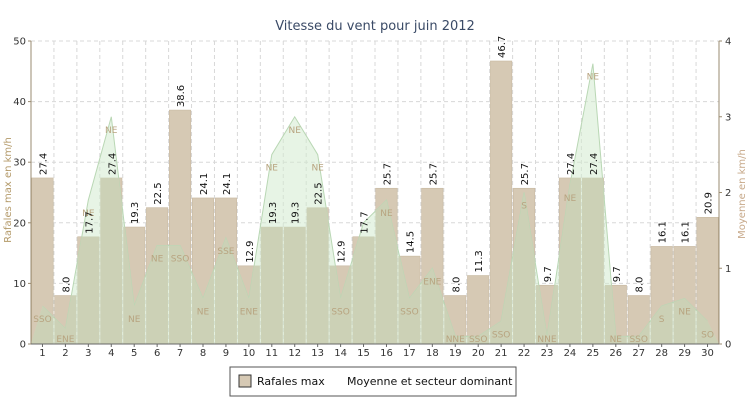  What do you see at coordinates (547, 353) in the screenshot?
I see `x-tick-label: 23` at bounding box center [547, 353].